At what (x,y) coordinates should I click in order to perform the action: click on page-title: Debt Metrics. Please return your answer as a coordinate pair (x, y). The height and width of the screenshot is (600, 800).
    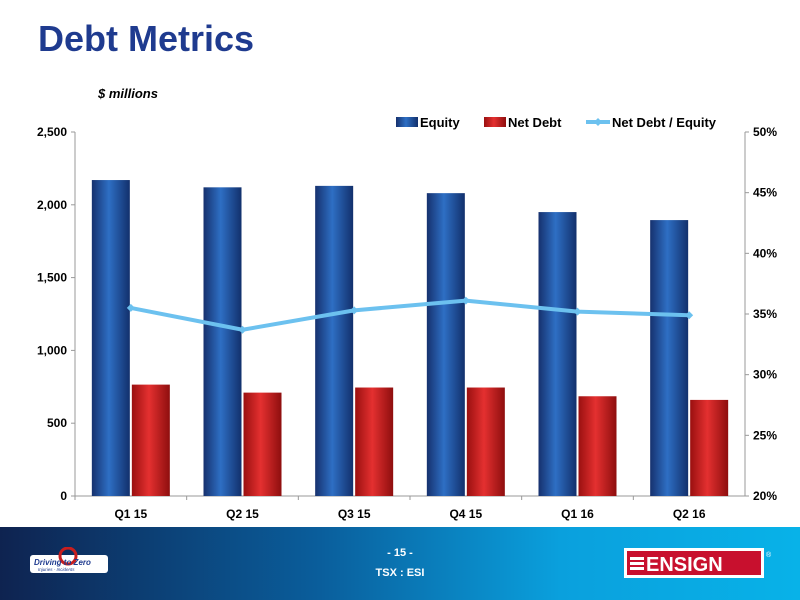
    Looking at the image, I should click on (146, 38).